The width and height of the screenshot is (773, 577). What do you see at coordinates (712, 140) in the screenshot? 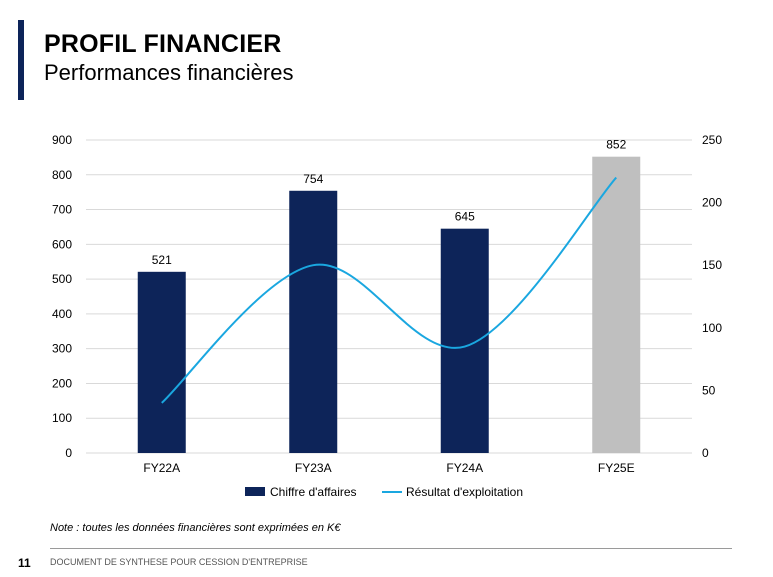
I see `y-right-tick-label: 250` at bounding box center [712, 140].